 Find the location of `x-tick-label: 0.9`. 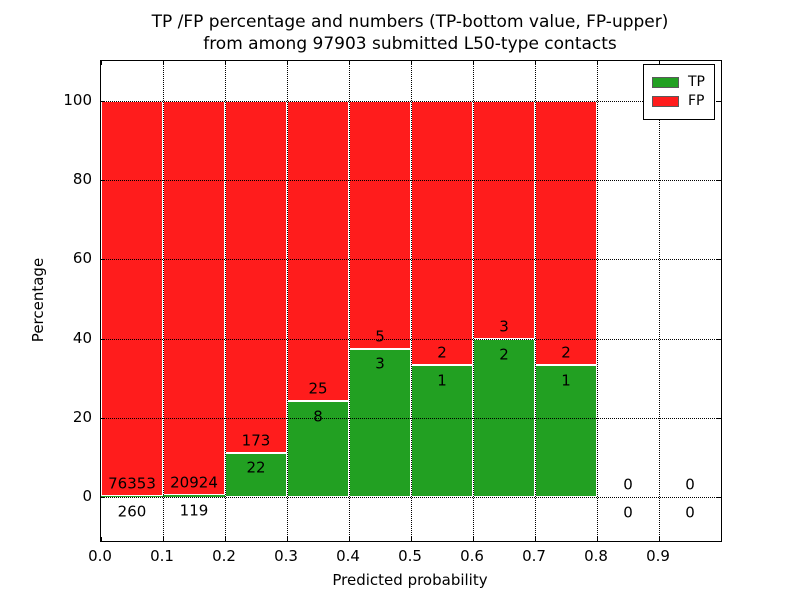

x-tick-label: 0.9 is located at coordinates (658, 556).